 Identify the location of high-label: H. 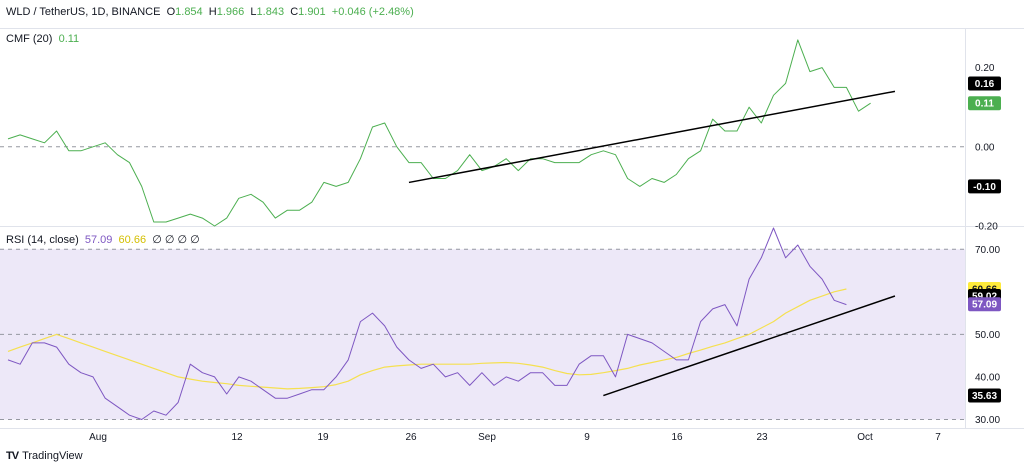
(212, 12).